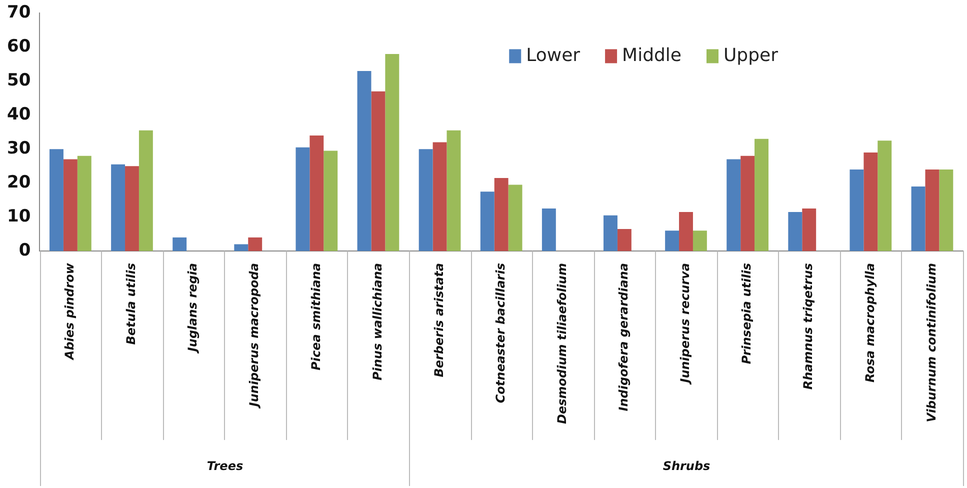  Describe the element at coordinates (500, 333) in the screenshot. I see `x-tick-label: Cotneaster bacillaris` at that location.